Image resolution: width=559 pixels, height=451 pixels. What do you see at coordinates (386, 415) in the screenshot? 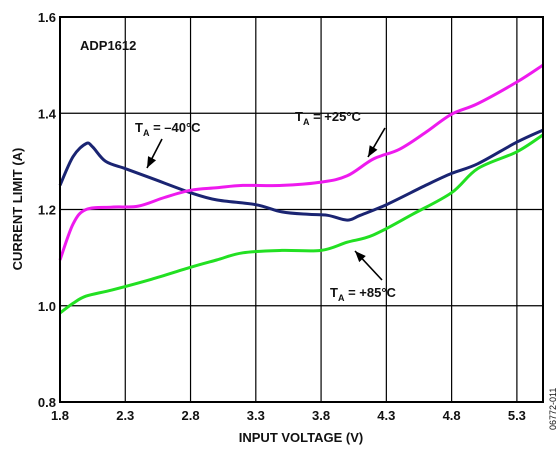
I see `x-tick-label: 4.3` at bounding box center [386, 415].